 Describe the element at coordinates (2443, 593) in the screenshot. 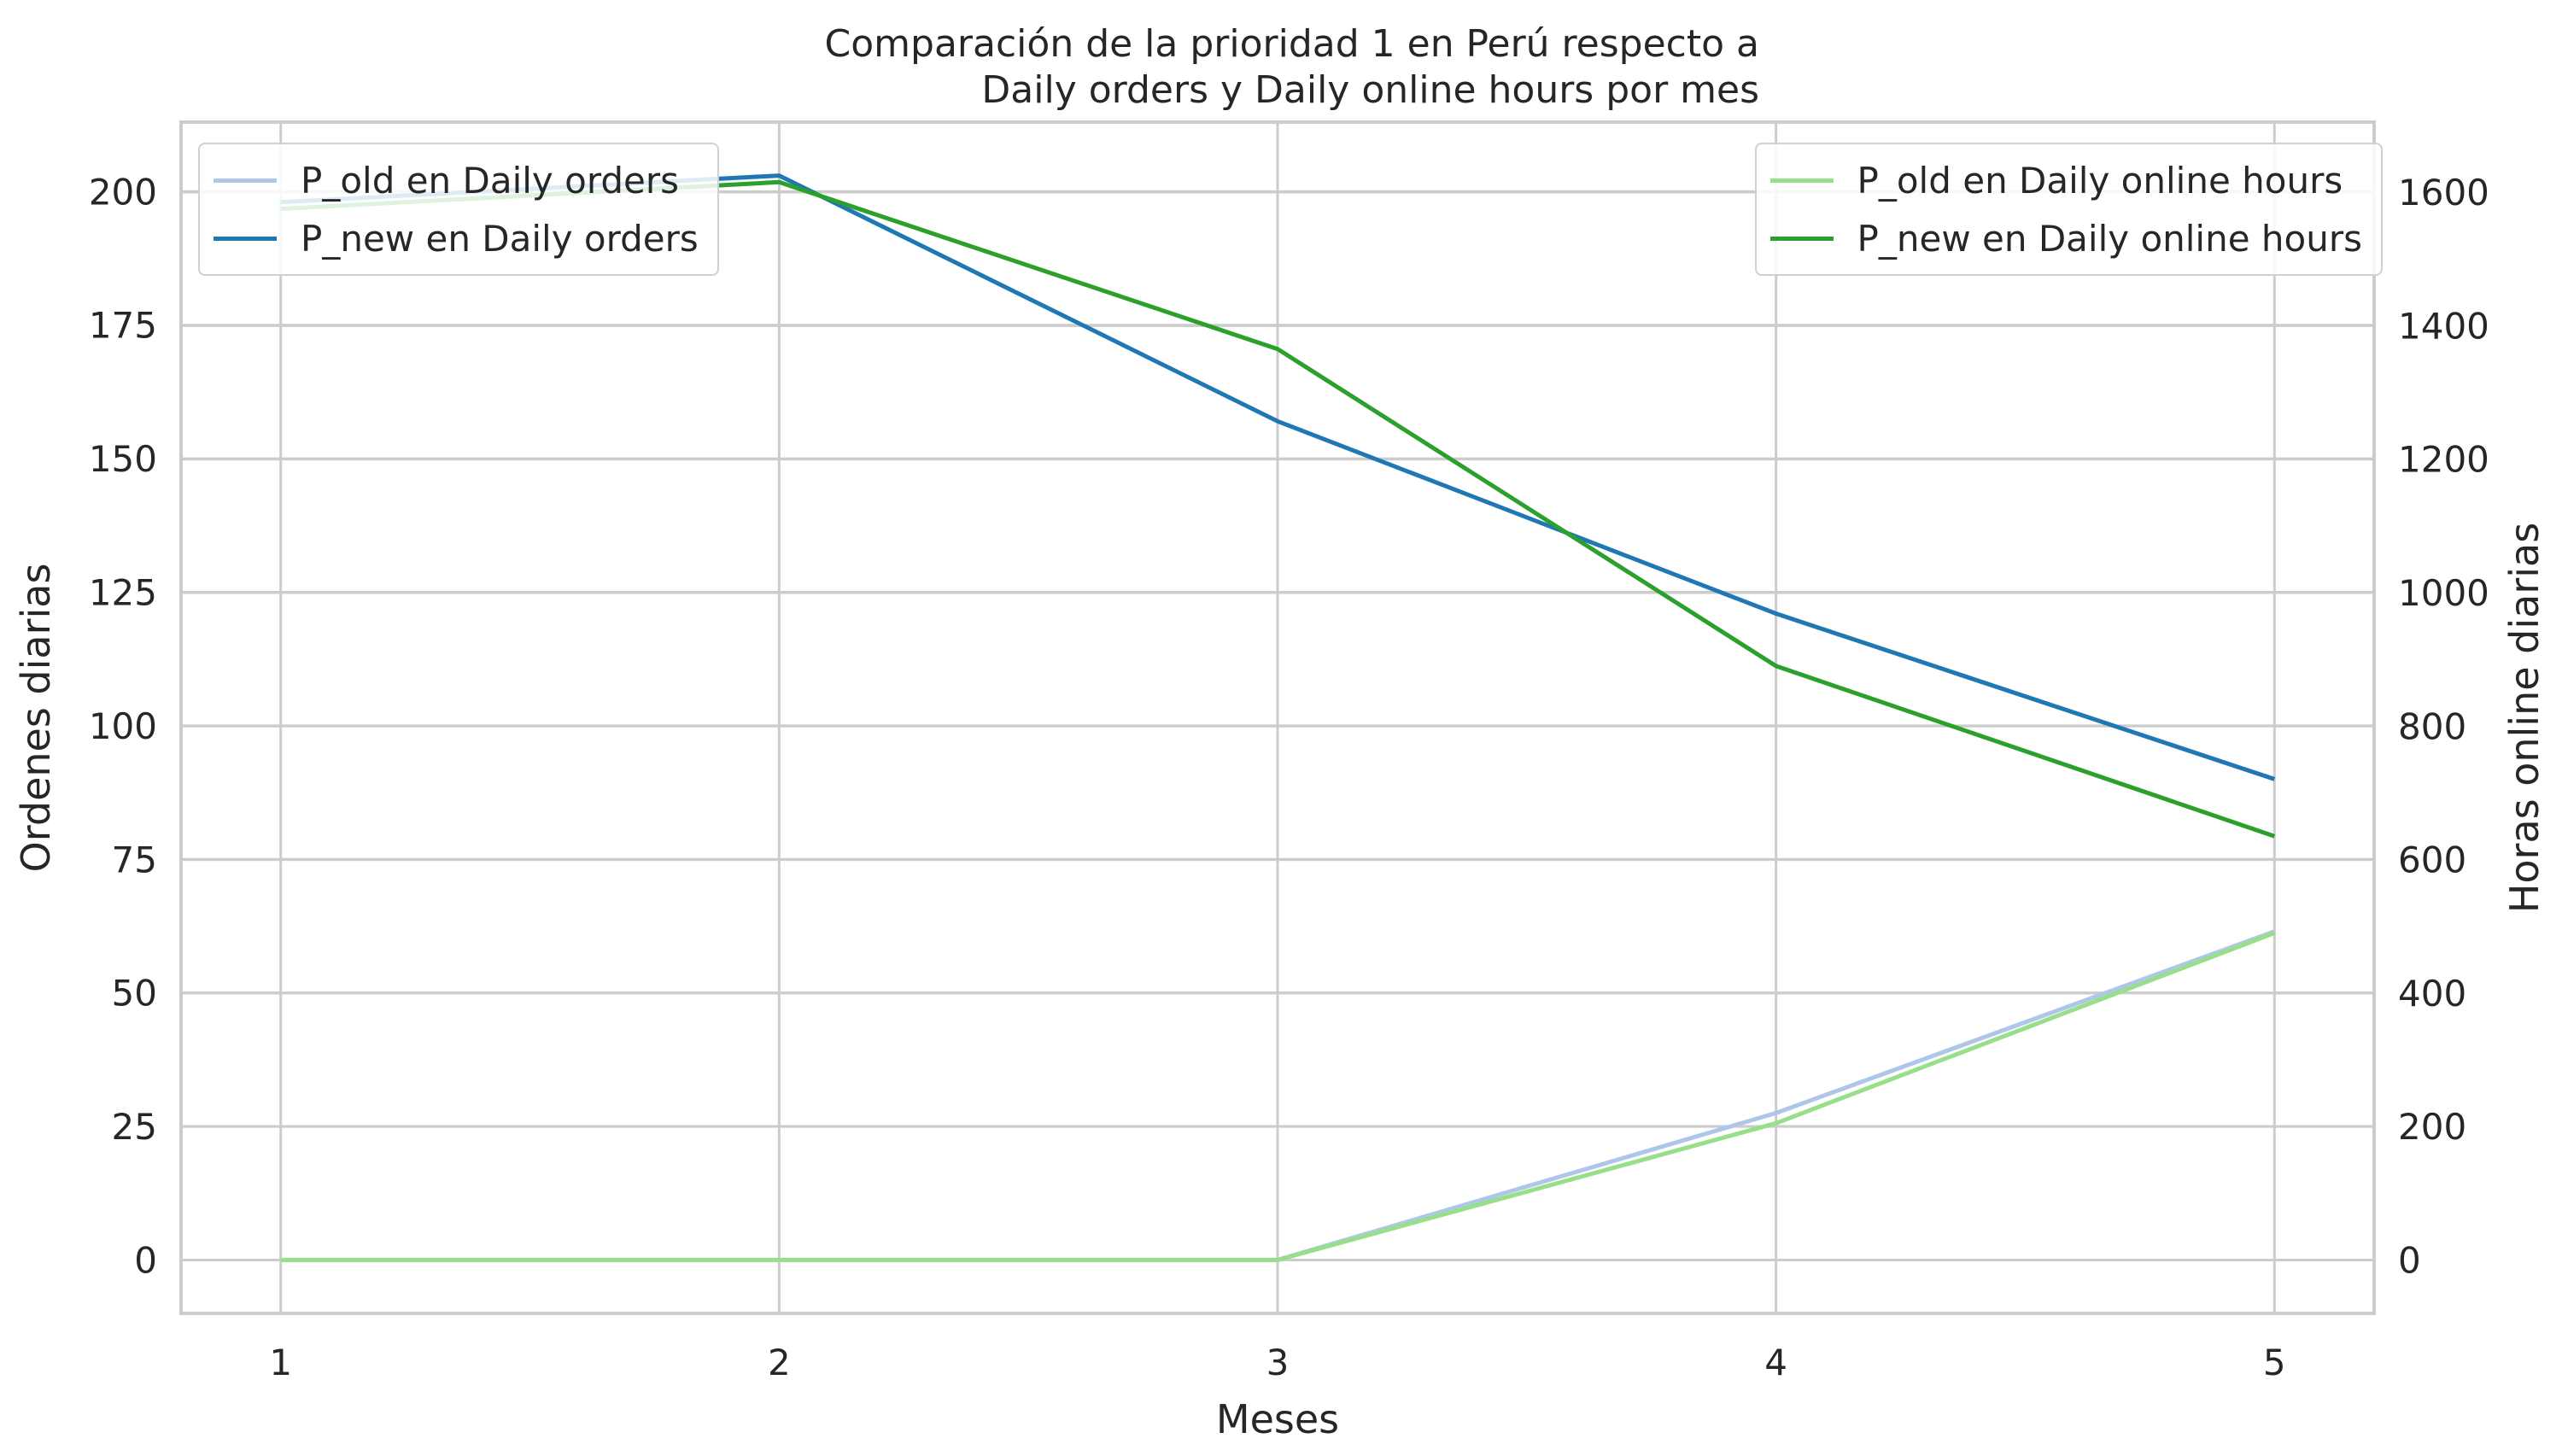

I see `y-right-tick-label: 1000` at that location.